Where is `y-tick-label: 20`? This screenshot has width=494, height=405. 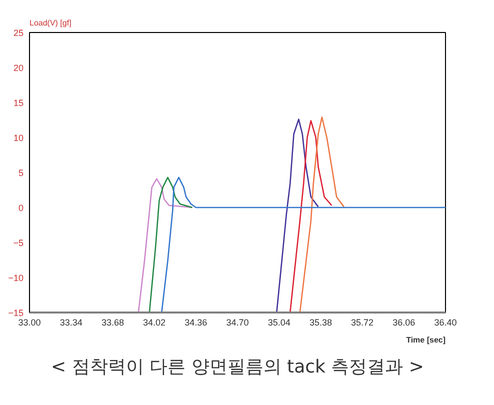 y-tick-label: 20 is located at coordinates (18, 68).